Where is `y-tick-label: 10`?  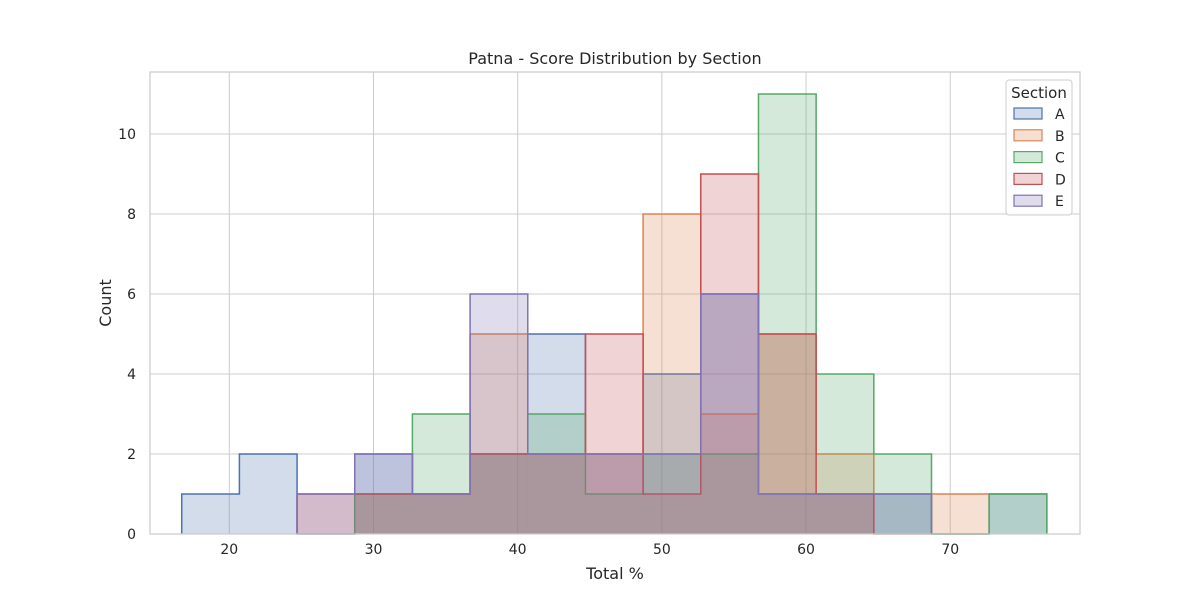
y-tick-label: 10 is located at coordinates (127, 135).